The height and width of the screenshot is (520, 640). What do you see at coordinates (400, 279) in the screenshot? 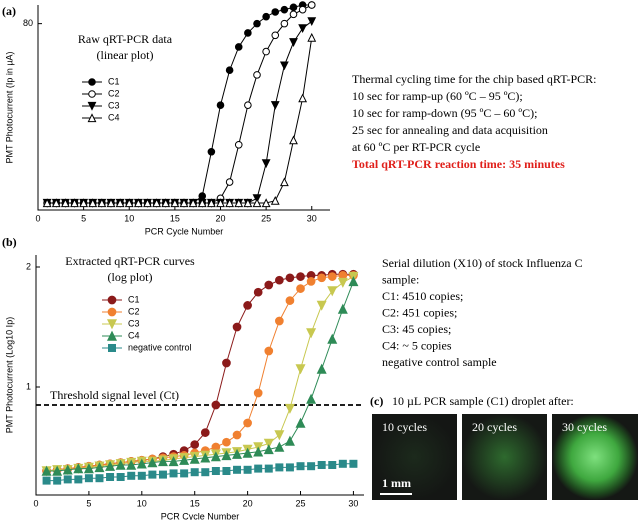
I see `note: sample:` at bounding box center [400, 279].